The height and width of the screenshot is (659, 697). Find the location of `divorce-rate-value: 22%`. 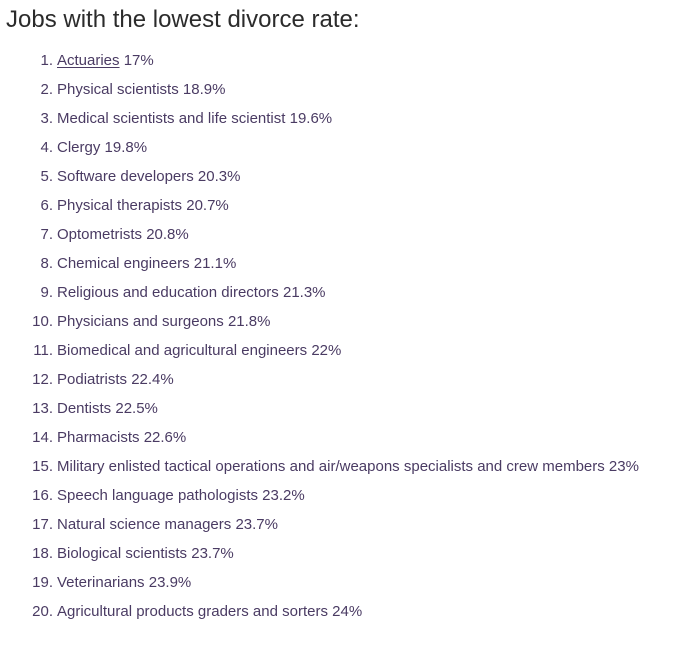

divorce-rate-value: 22% is located at coordinates (326, 350).